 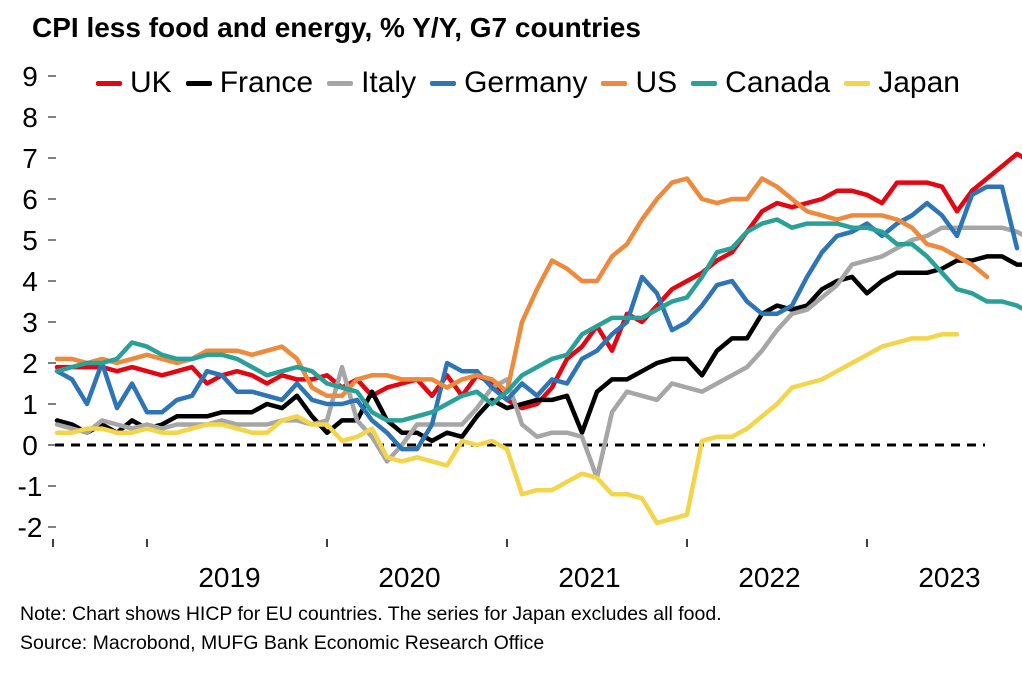 I want to click on x-tick-label: 2020, so click(x=409, y=577).